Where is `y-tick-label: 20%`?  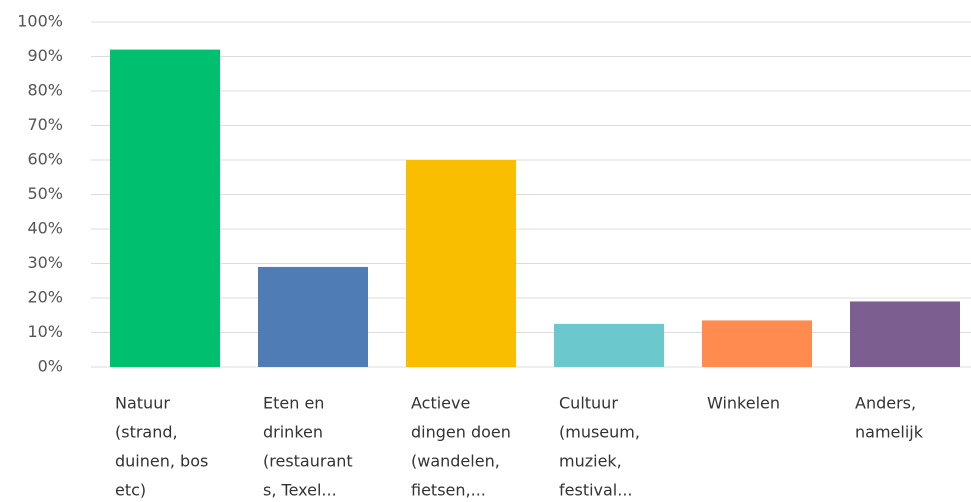
y-tick-label: 20% is located at coordinates (45, 297).